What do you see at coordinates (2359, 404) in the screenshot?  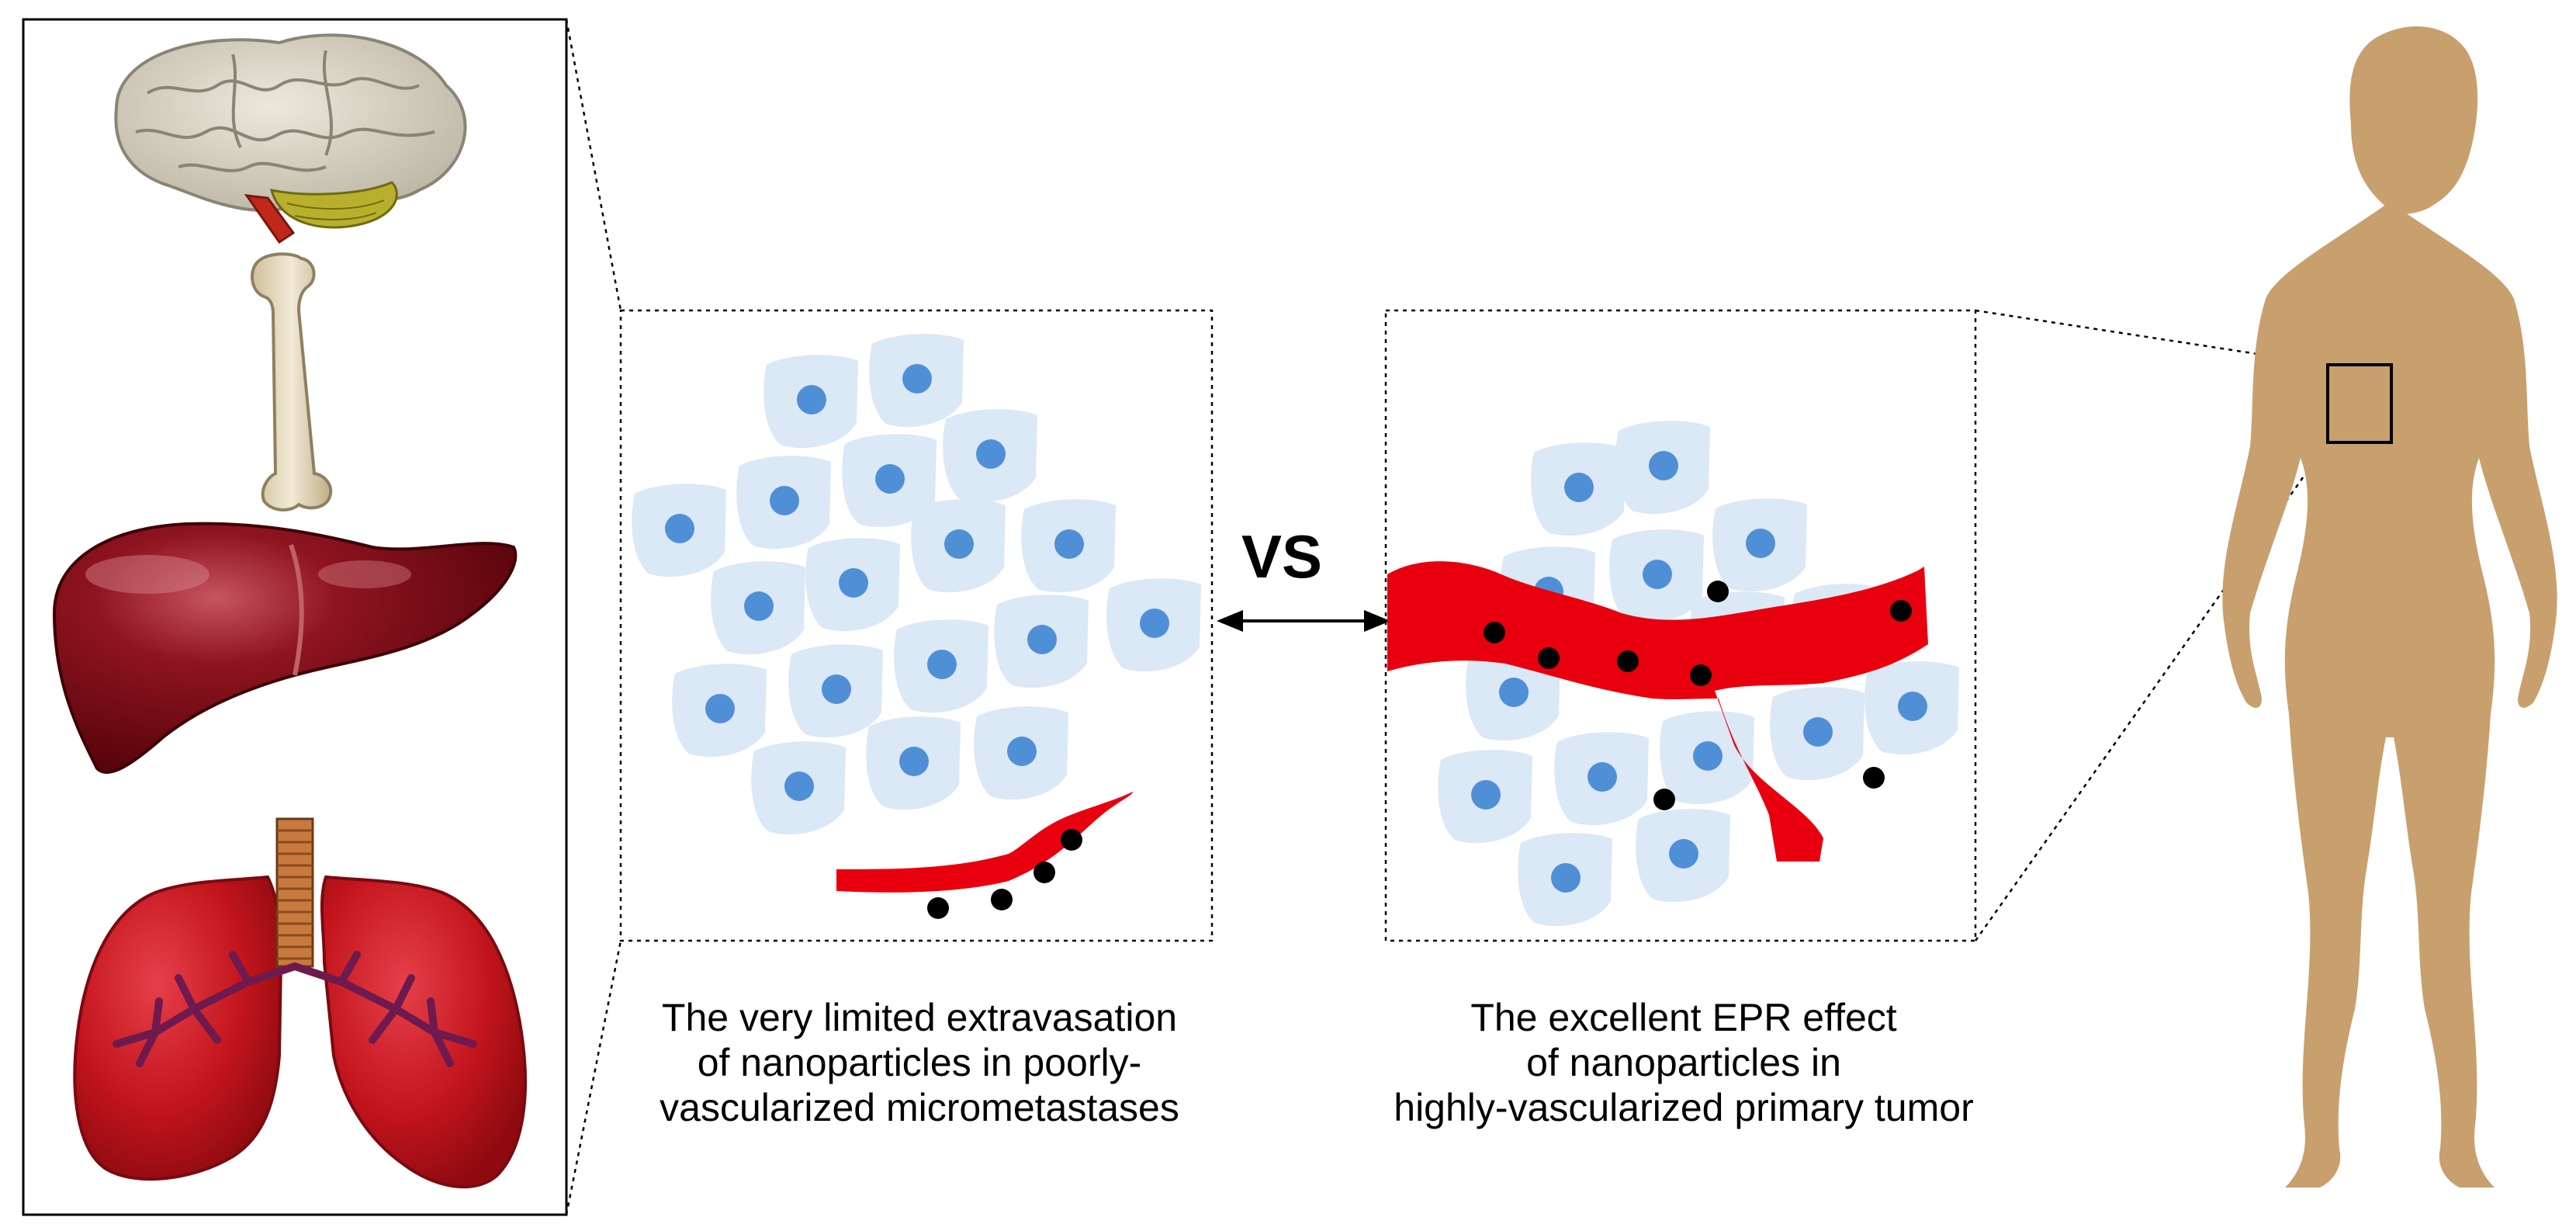 I see `tumor-location-box` at bounding box center [2359, 404].